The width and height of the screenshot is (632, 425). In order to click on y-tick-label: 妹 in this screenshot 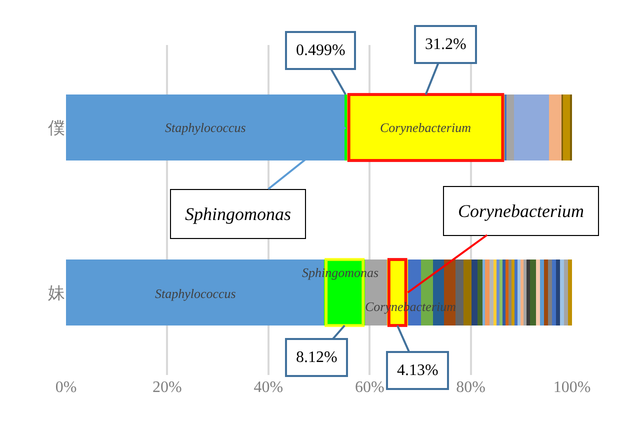, I will do `click(56, 292)`.